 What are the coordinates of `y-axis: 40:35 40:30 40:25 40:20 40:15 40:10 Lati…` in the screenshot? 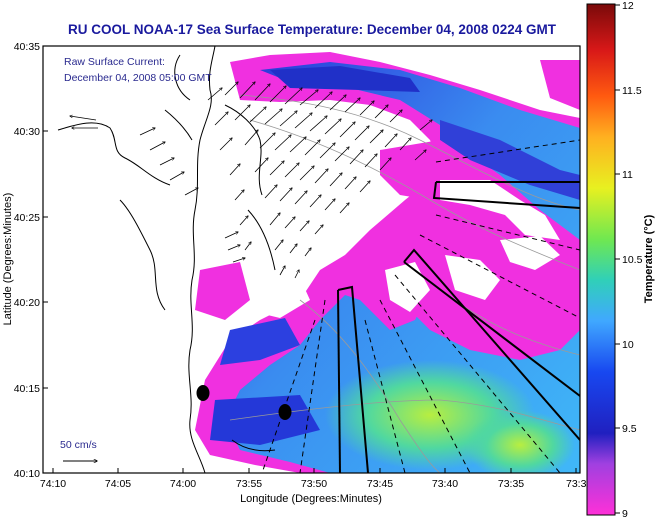 It's located at (25, 260).